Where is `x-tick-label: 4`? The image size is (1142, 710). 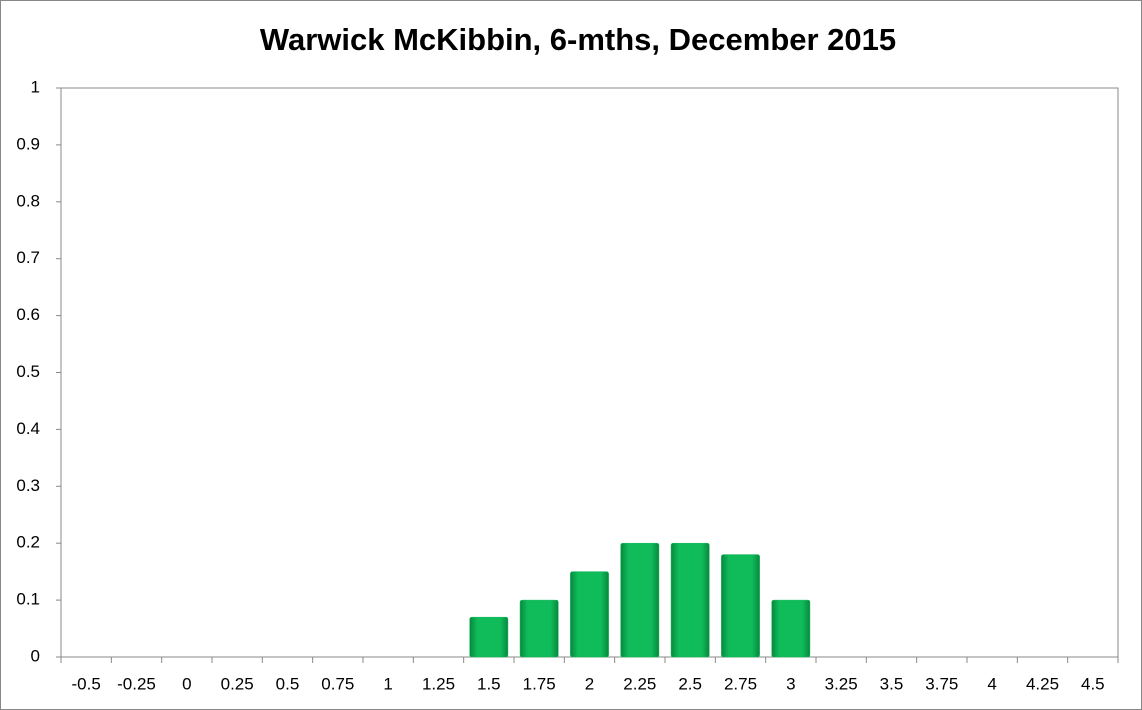 x-tick-label: 4 is located at coordinates (991, 683).